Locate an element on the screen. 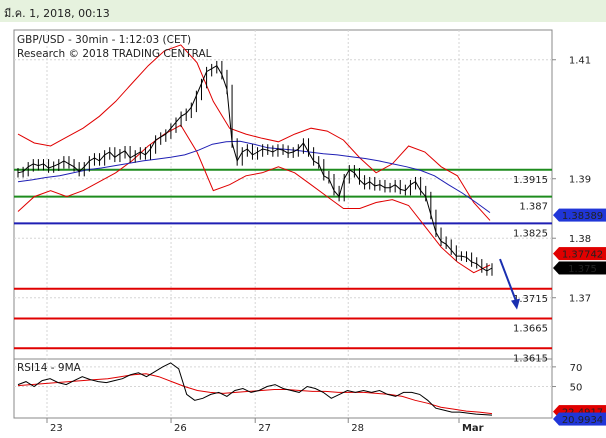  time-tick-label: 27 is located at coordinates (264, 428).